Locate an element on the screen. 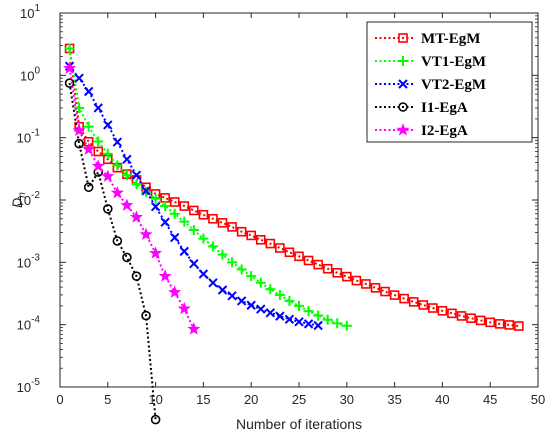  y-tick-exponent: 0 is located at coordinates (37, 70).